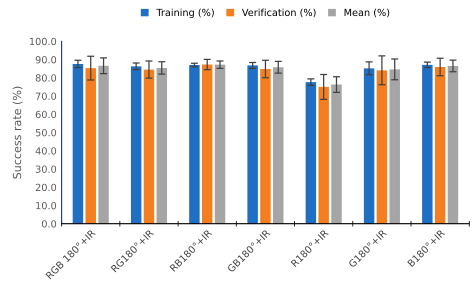 This screenshot has height=285, width=474. Describe the element at coordinates (17, 132) in the screenshot. I see `y-axis-title: Success rate (%)` at that location.